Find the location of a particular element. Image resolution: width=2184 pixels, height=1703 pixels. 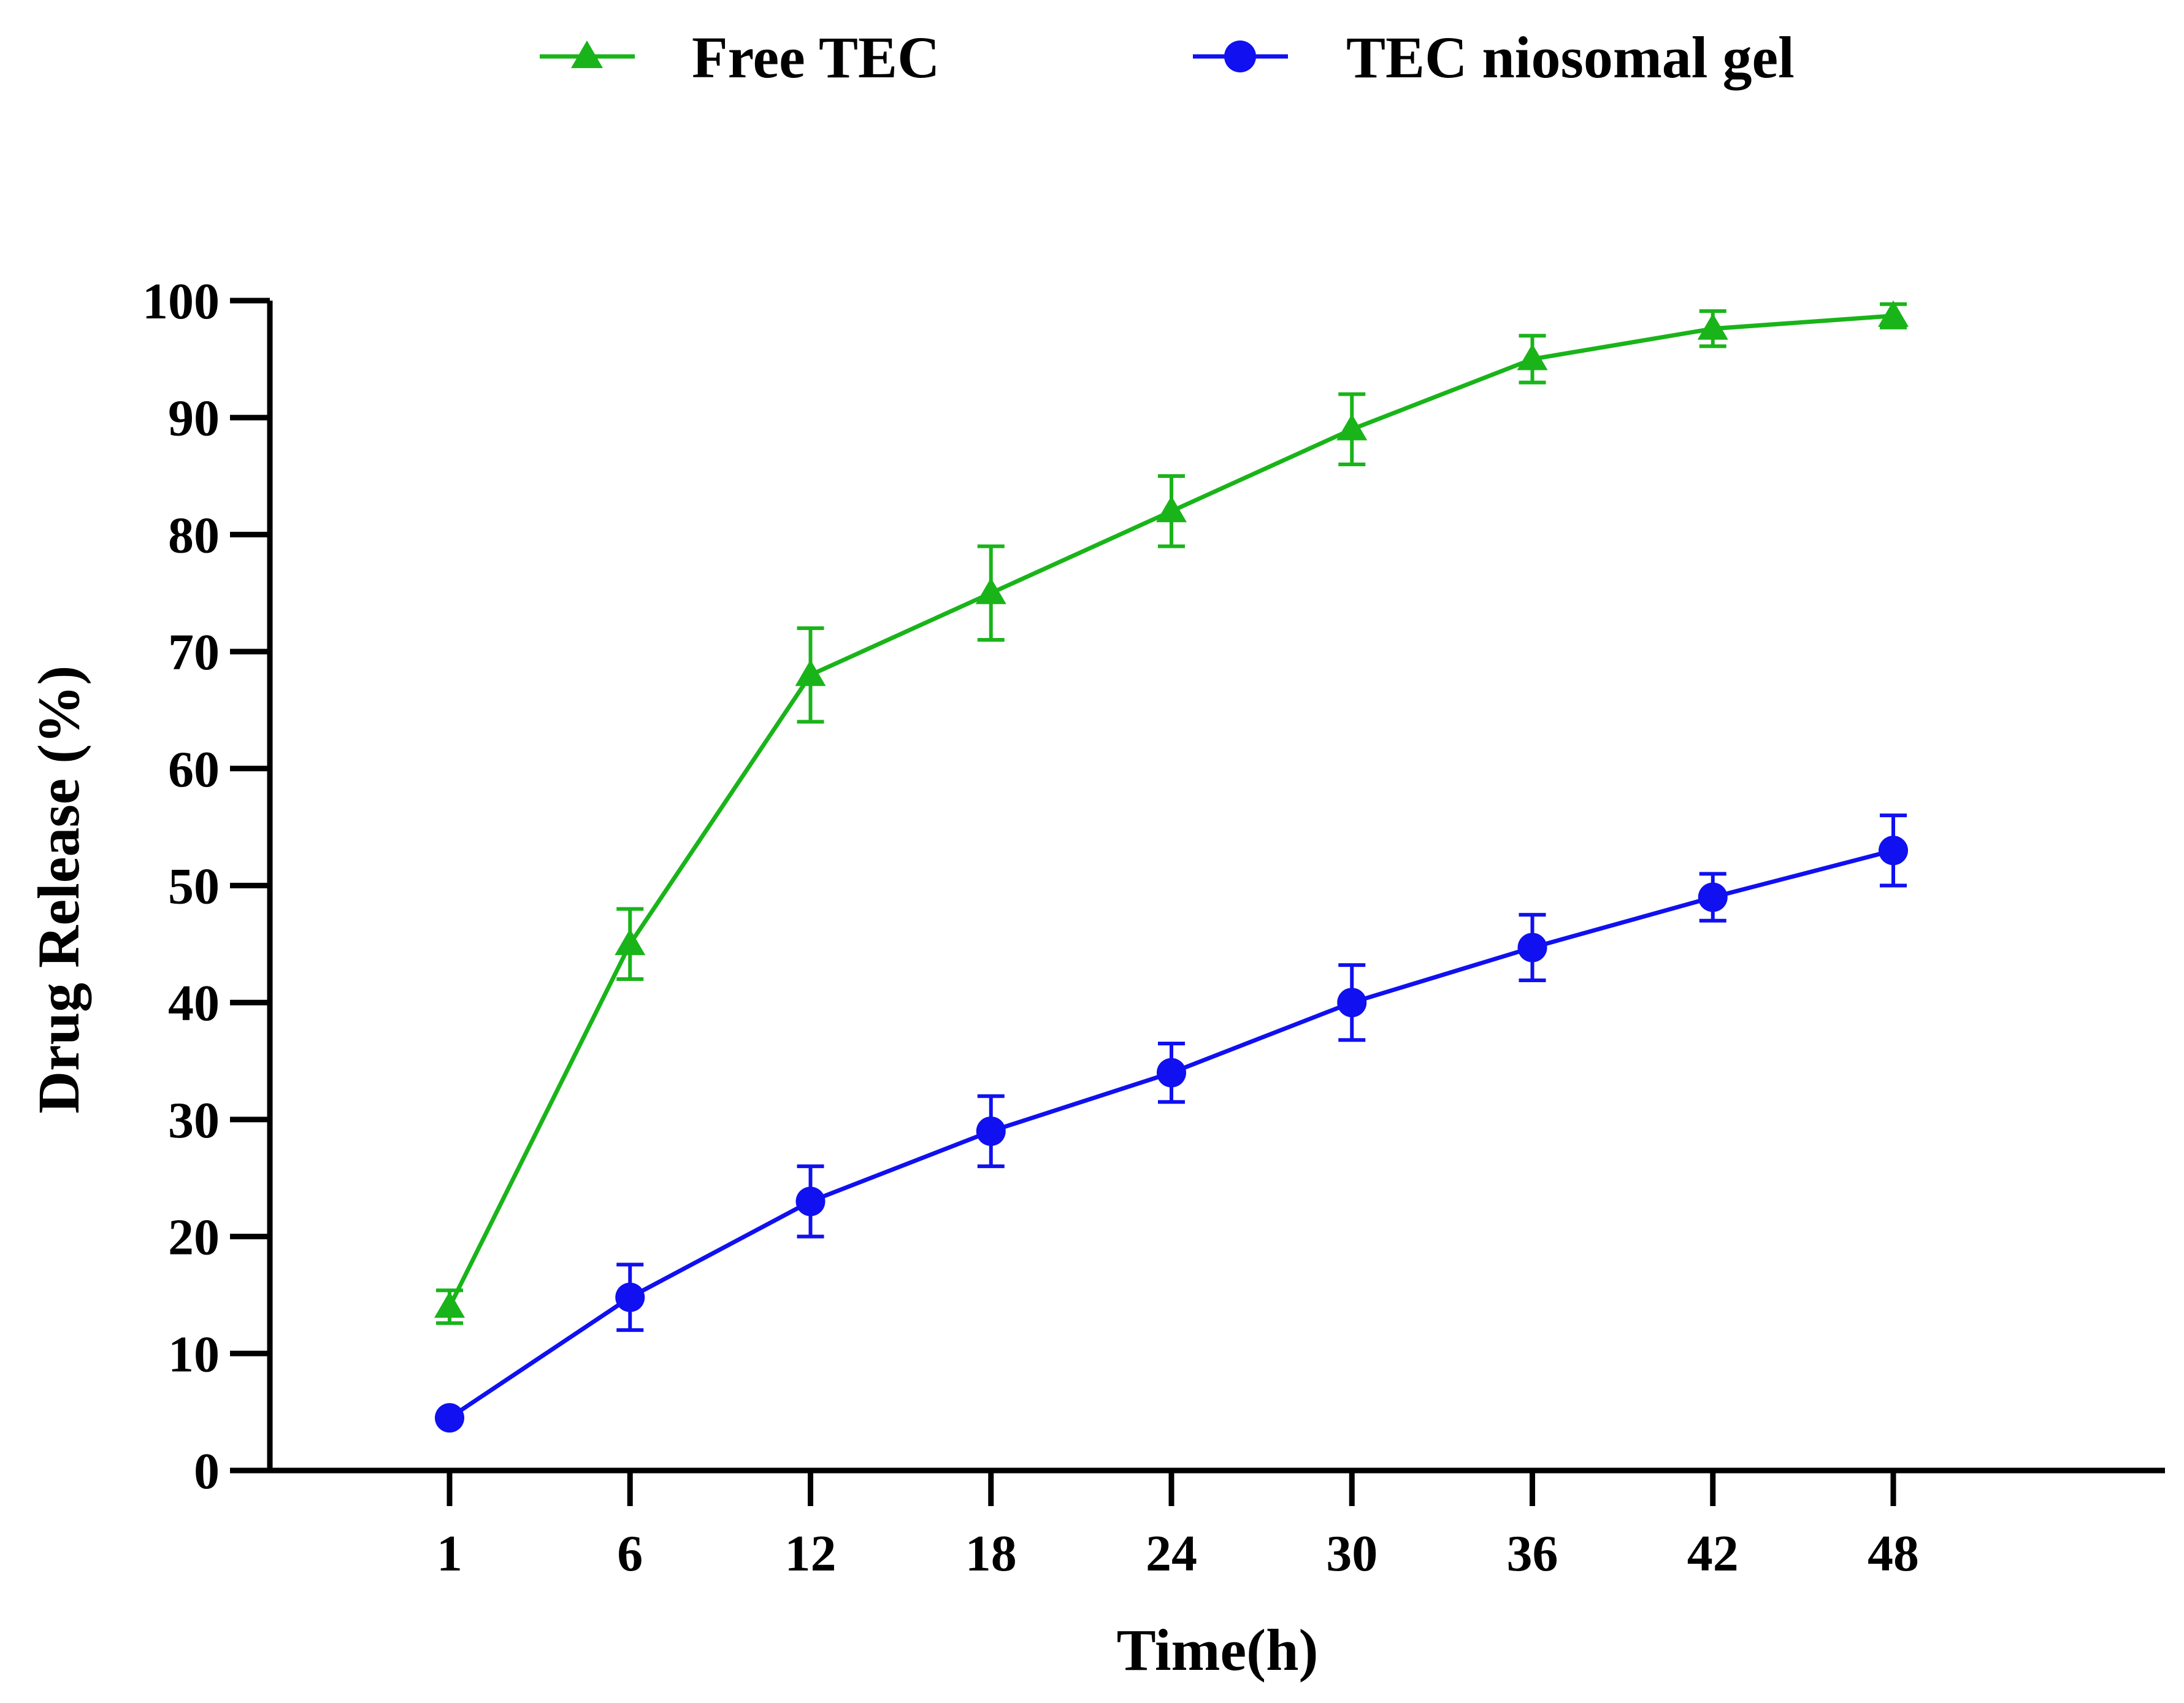

y-tick-label: 100 is located at coordinates (181, 301).